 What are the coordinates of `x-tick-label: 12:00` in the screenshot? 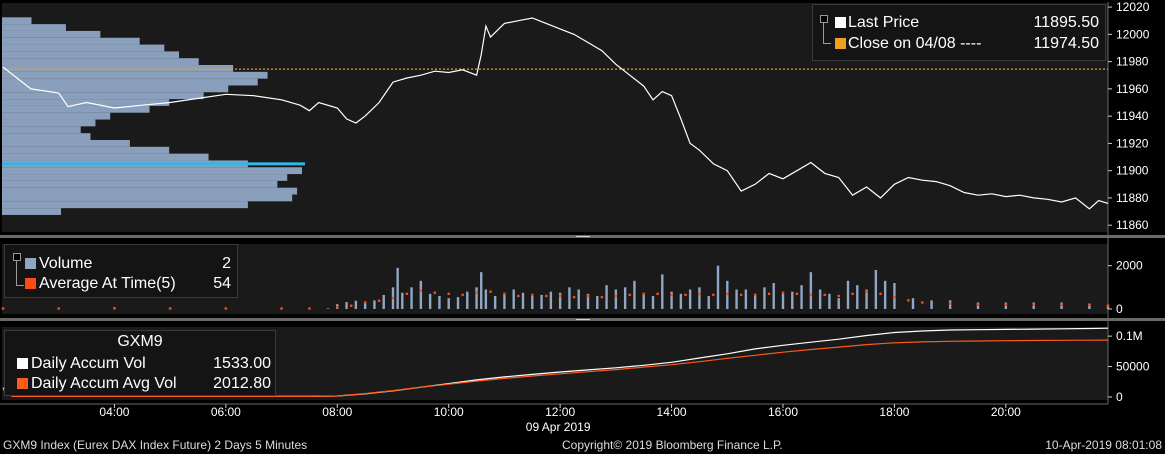 It's located at (560, 412).